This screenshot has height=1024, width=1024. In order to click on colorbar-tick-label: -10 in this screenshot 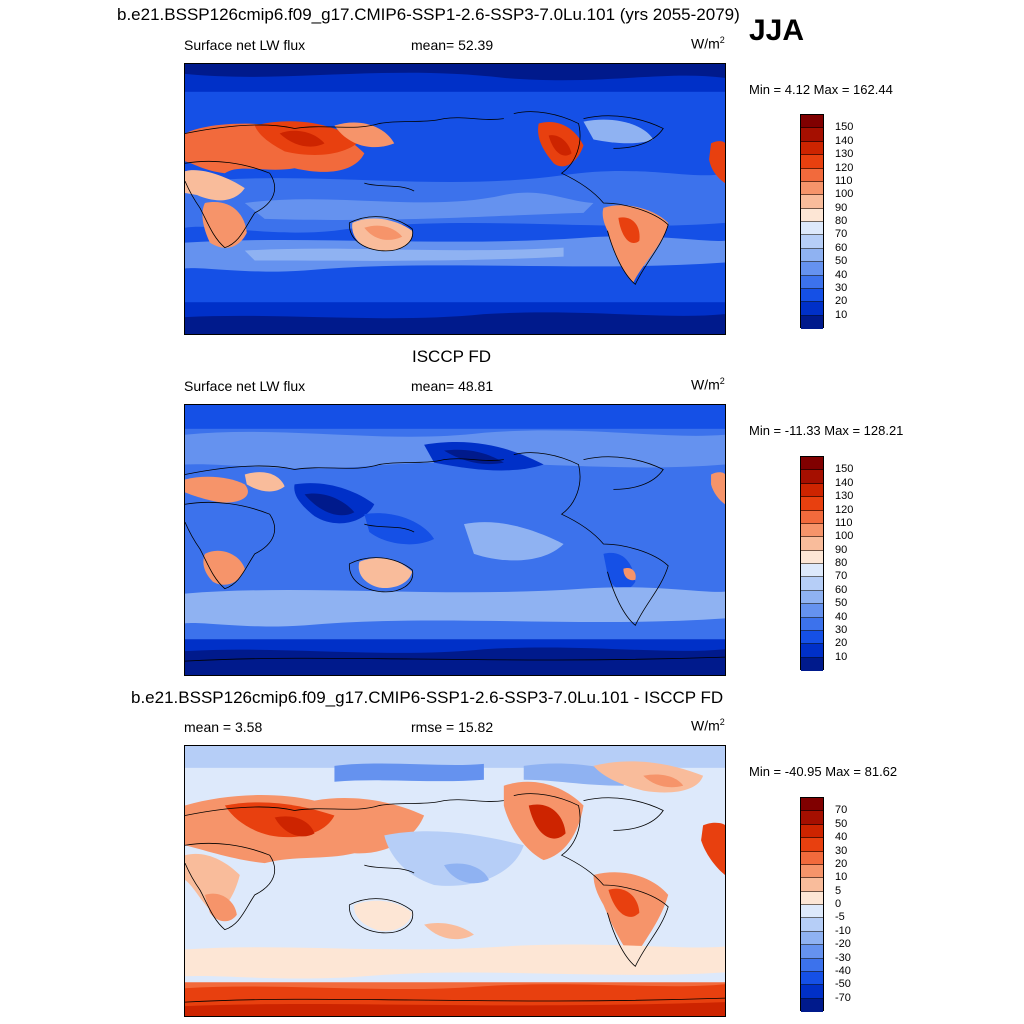, I will do `click(843, 930)`.